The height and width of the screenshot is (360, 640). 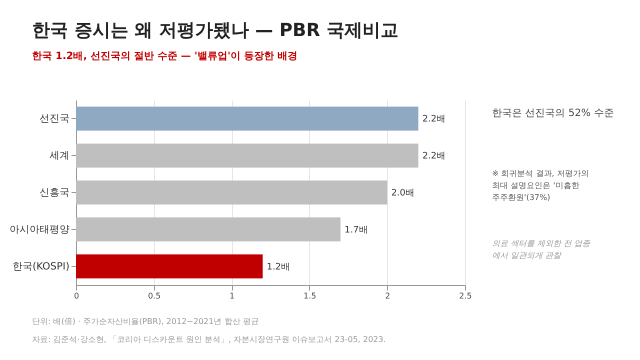 I want to click on y-tick-label: 세계, so click(x=60, y=156).